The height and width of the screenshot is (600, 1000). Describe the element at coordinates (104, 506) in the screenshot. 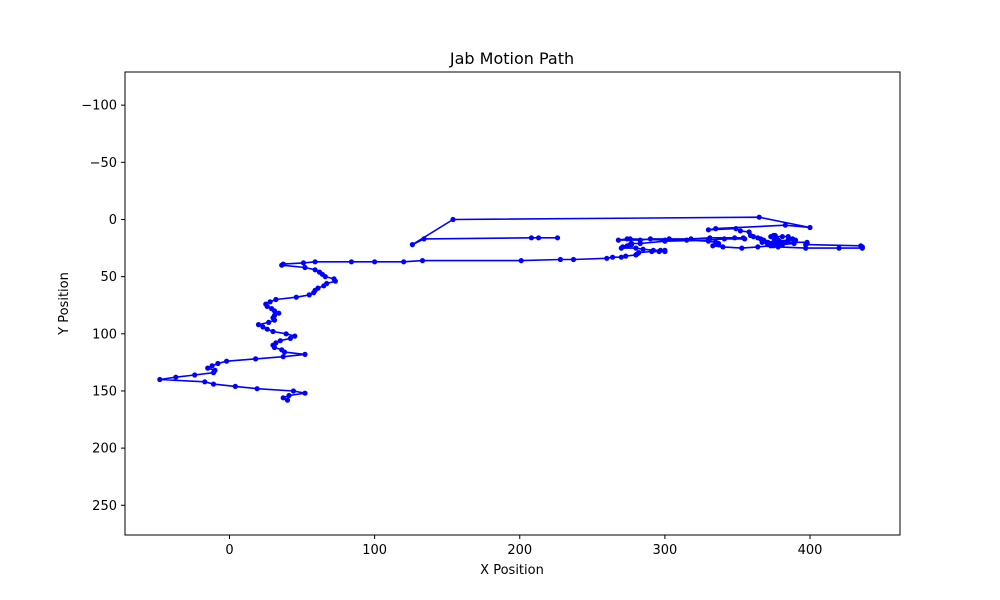

I see `y-tick-label: 250` at that location.